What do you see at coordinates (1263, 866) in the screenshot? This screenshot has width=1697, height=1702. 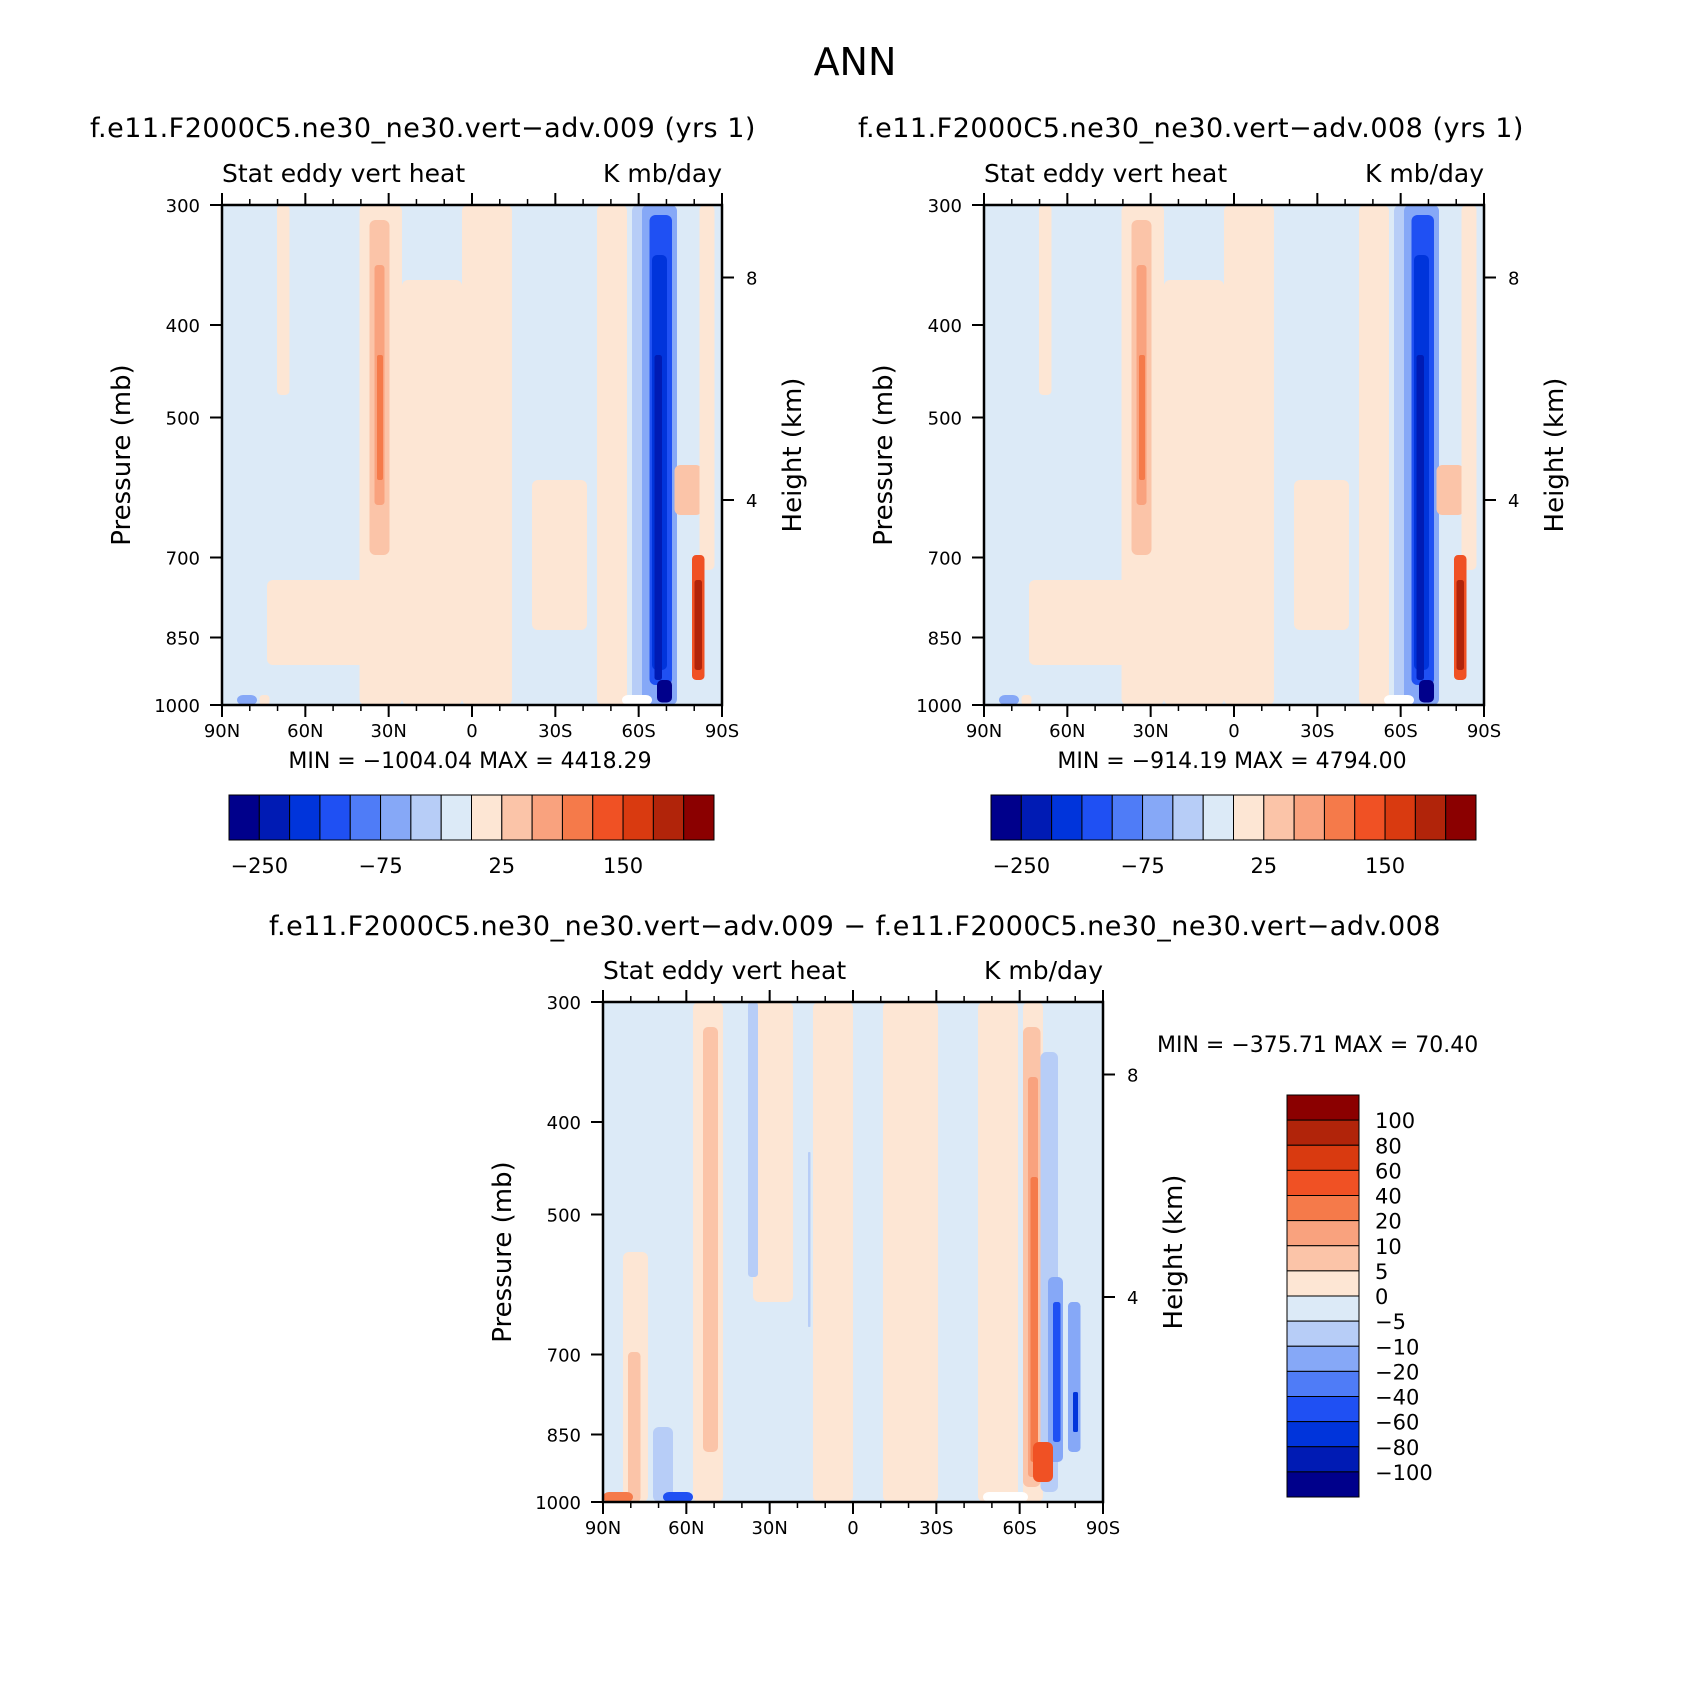 I see `colorbar-label: 25` at bounding box center [1263, 866].